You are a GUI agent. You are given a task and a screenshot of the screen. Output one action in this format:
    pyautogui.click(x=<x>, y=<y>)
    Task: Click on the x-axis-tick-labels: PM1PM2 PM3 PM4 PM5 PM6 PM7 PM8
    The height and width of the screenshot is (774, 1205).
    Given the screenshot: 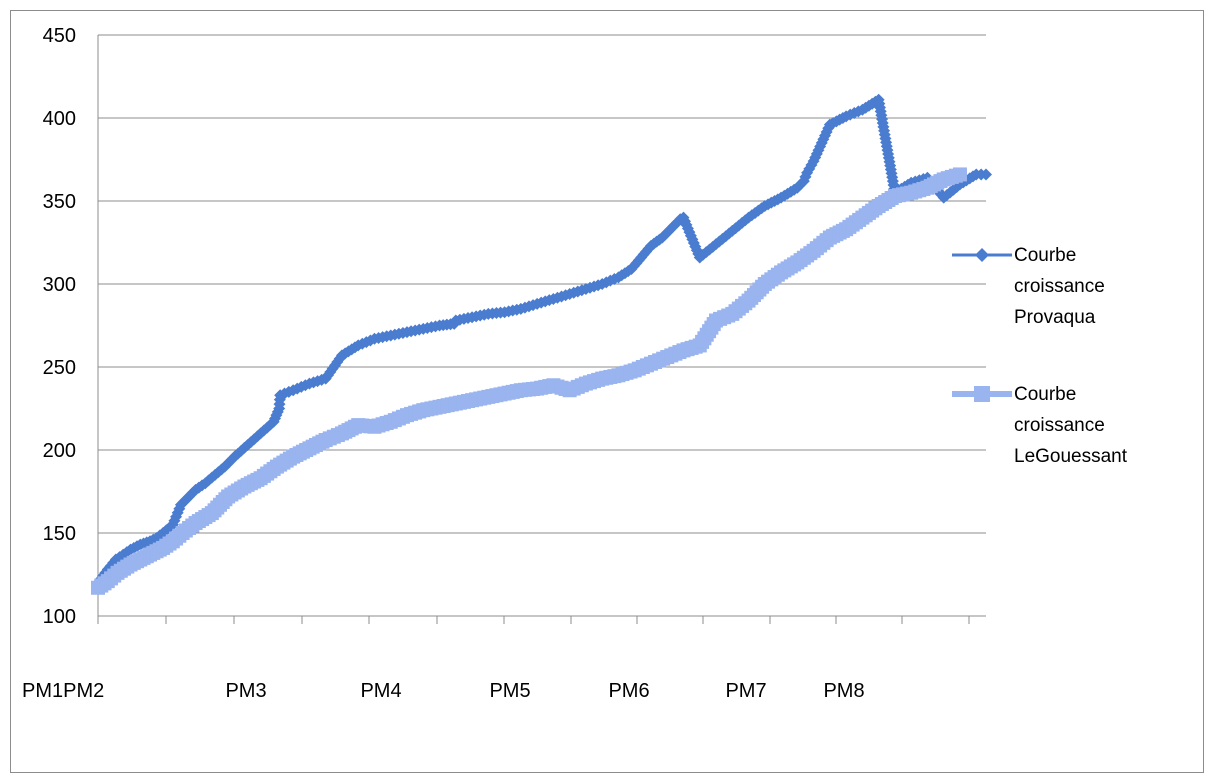 What is the action you would take?
    pyautogui.click(x=443, y=691)
    